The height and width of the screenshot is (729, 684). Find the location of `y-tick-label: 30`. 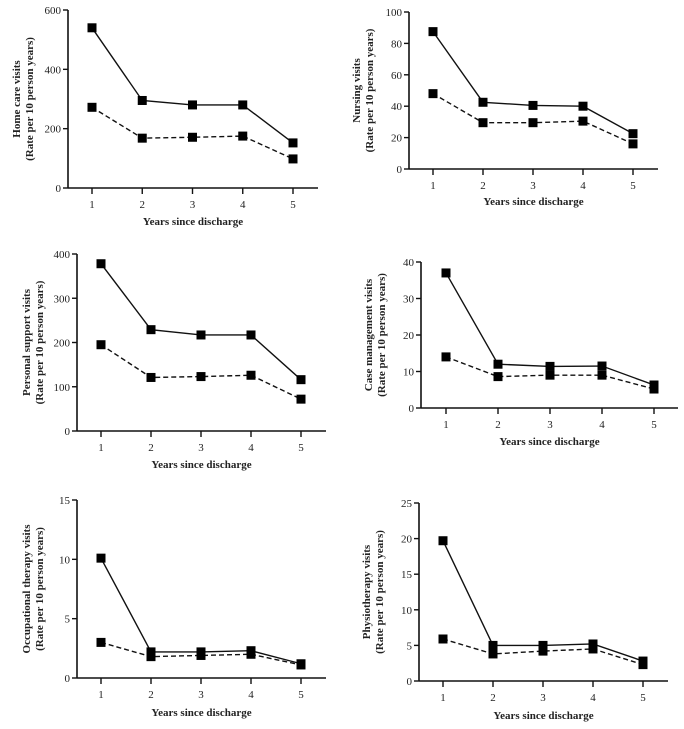

y-tick-label: 30 is located at coordinates (409, 300).